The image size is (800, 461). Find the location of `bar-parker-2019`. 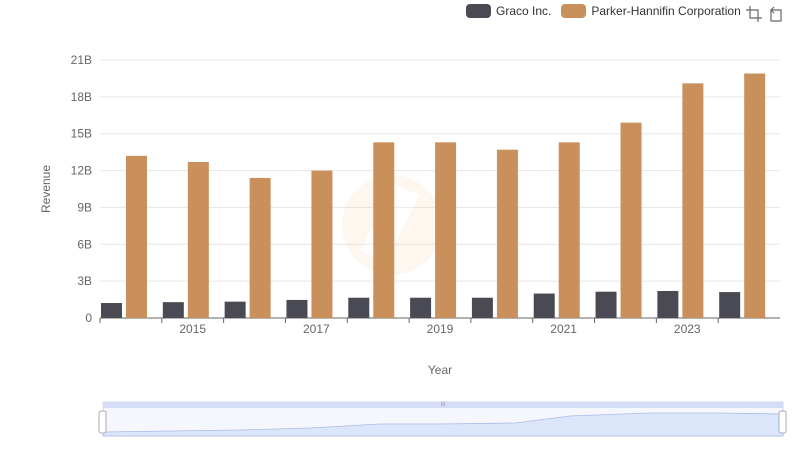

bar-parker-2019 is located at coordinates (446, 230).